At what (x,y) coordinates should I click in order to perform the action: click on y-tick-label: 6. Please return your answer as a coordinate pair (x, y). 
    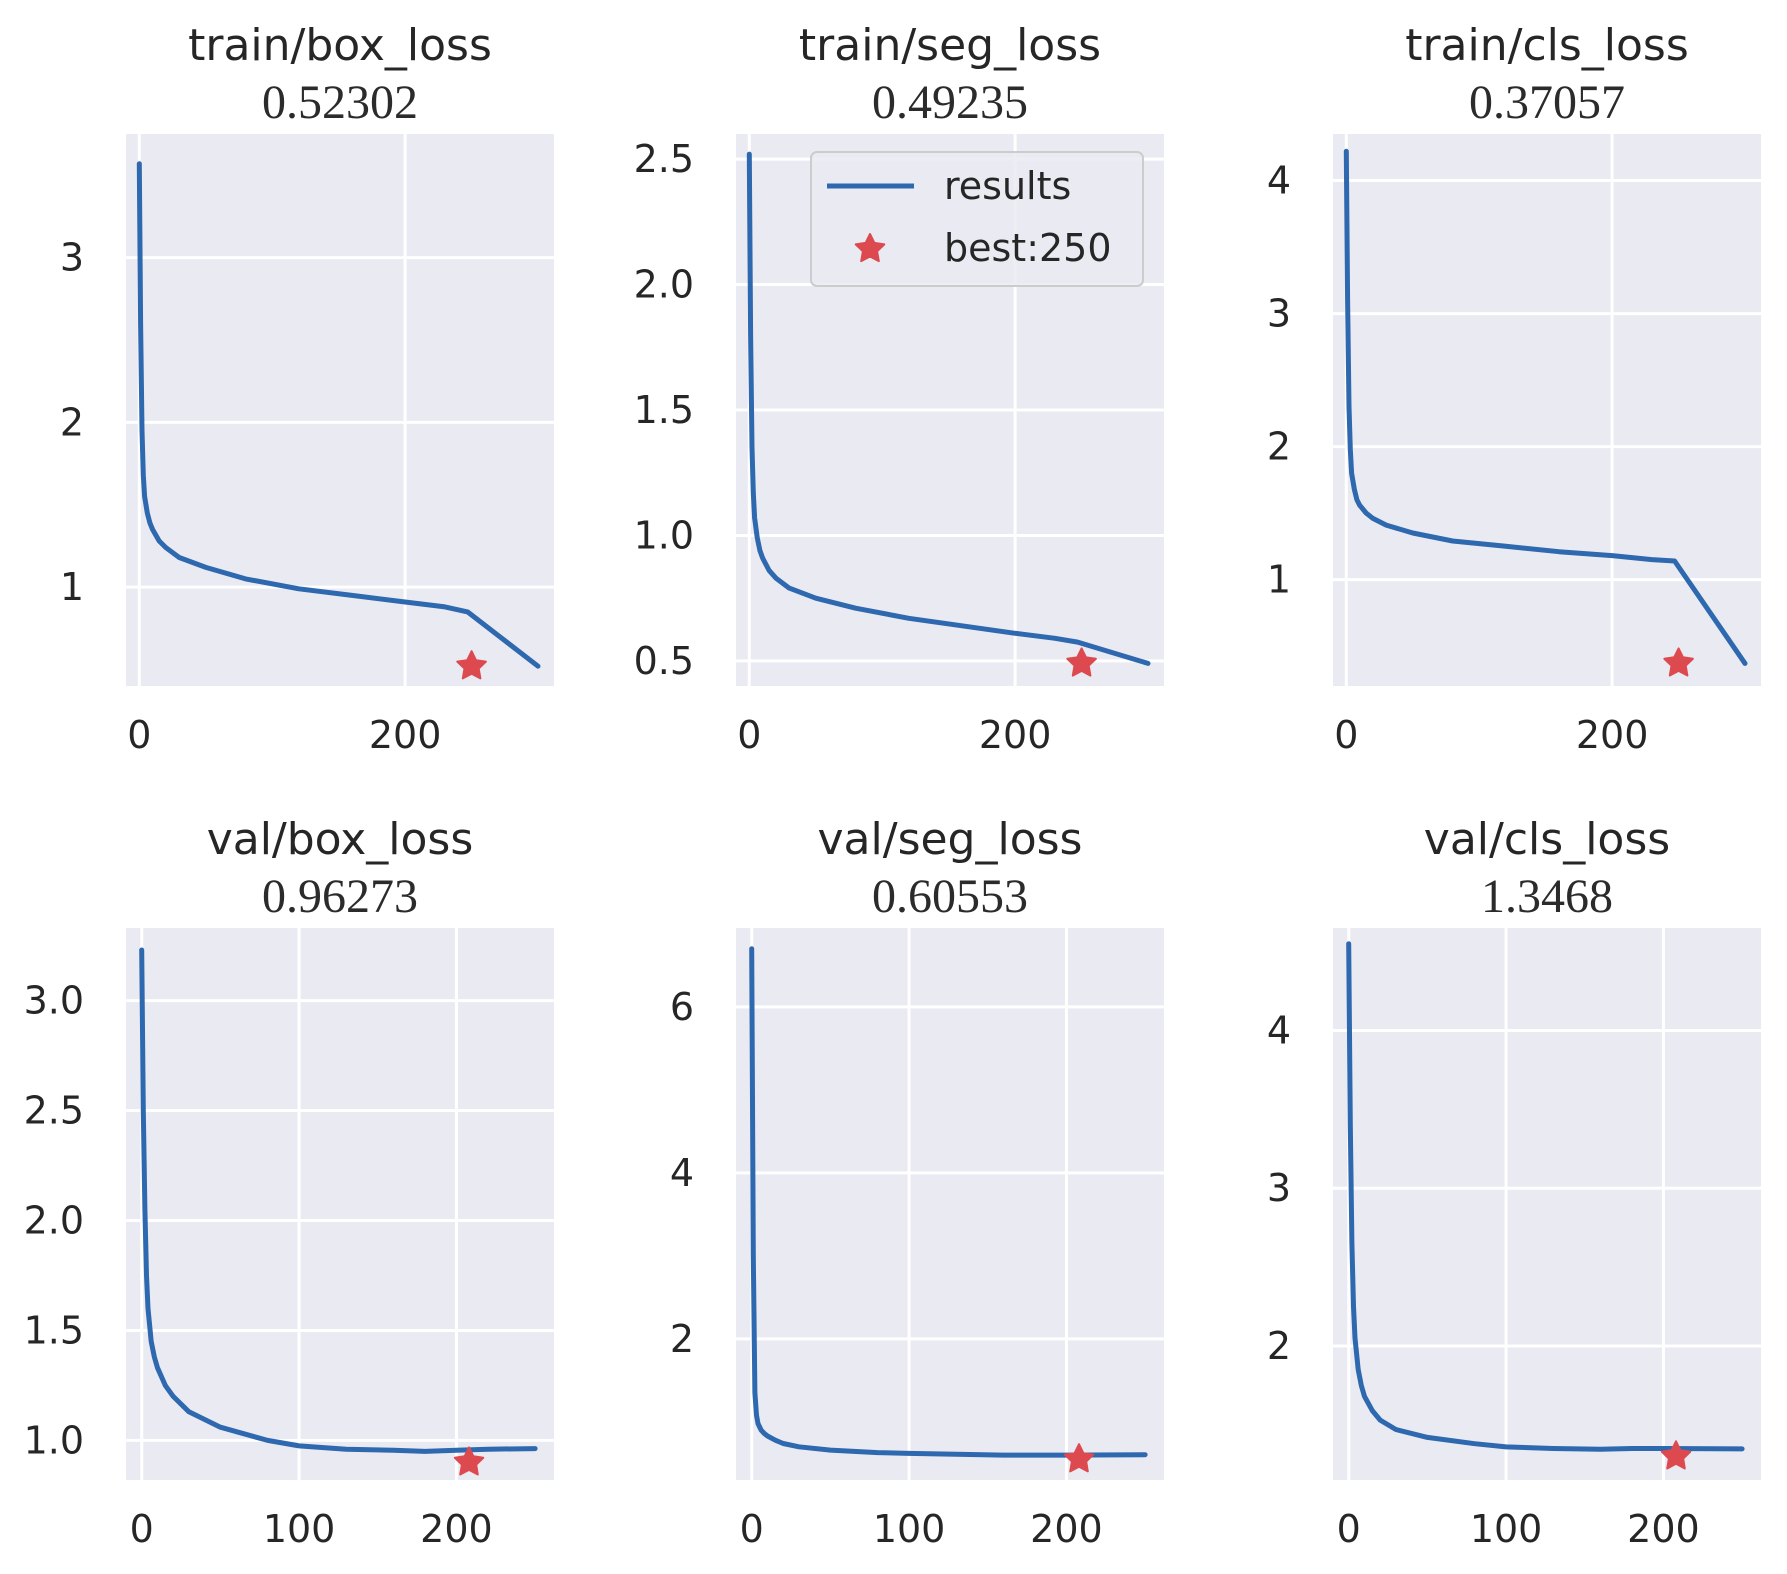
    Looking at the image, I should click on (682, 1007).